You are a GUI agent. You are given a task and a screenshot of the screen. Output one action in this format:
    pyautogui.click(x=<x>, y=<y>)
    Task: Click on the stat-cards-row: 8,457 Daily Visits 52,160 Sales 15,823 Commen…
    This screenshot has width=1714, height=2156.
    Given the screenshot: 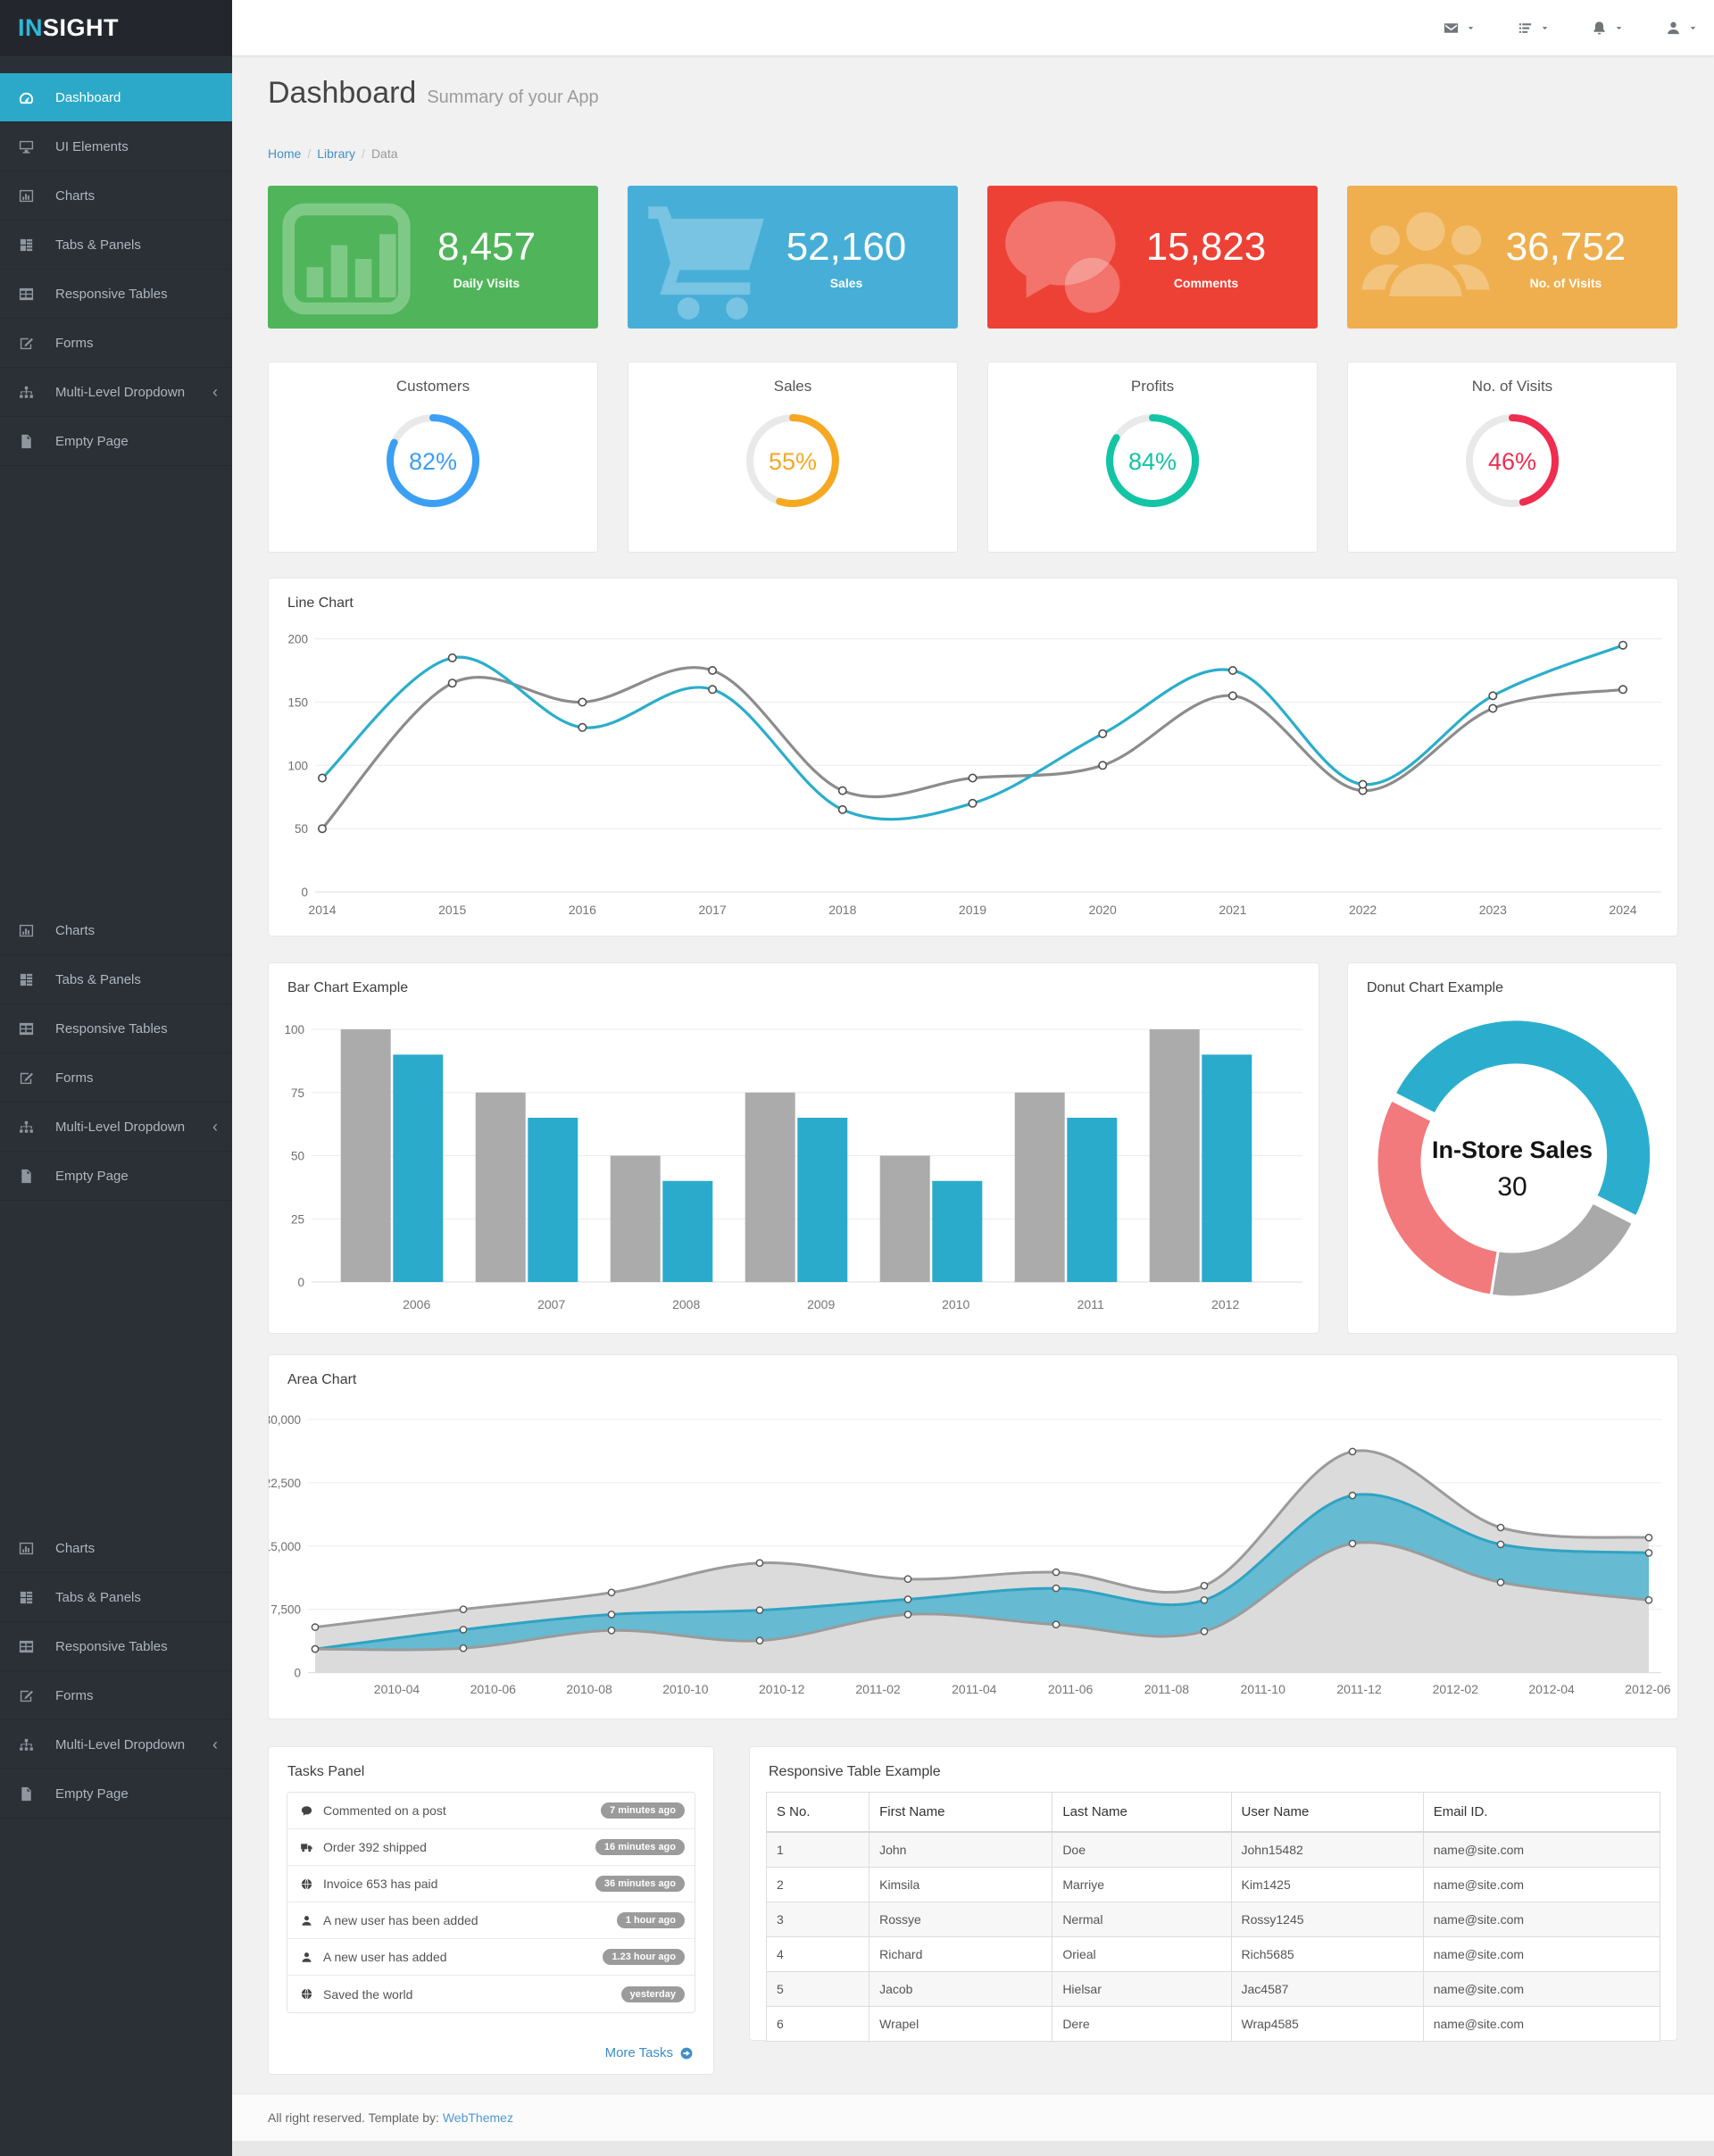 What is the action you would take?
    pyautogui.click(x=973, y=257)
    